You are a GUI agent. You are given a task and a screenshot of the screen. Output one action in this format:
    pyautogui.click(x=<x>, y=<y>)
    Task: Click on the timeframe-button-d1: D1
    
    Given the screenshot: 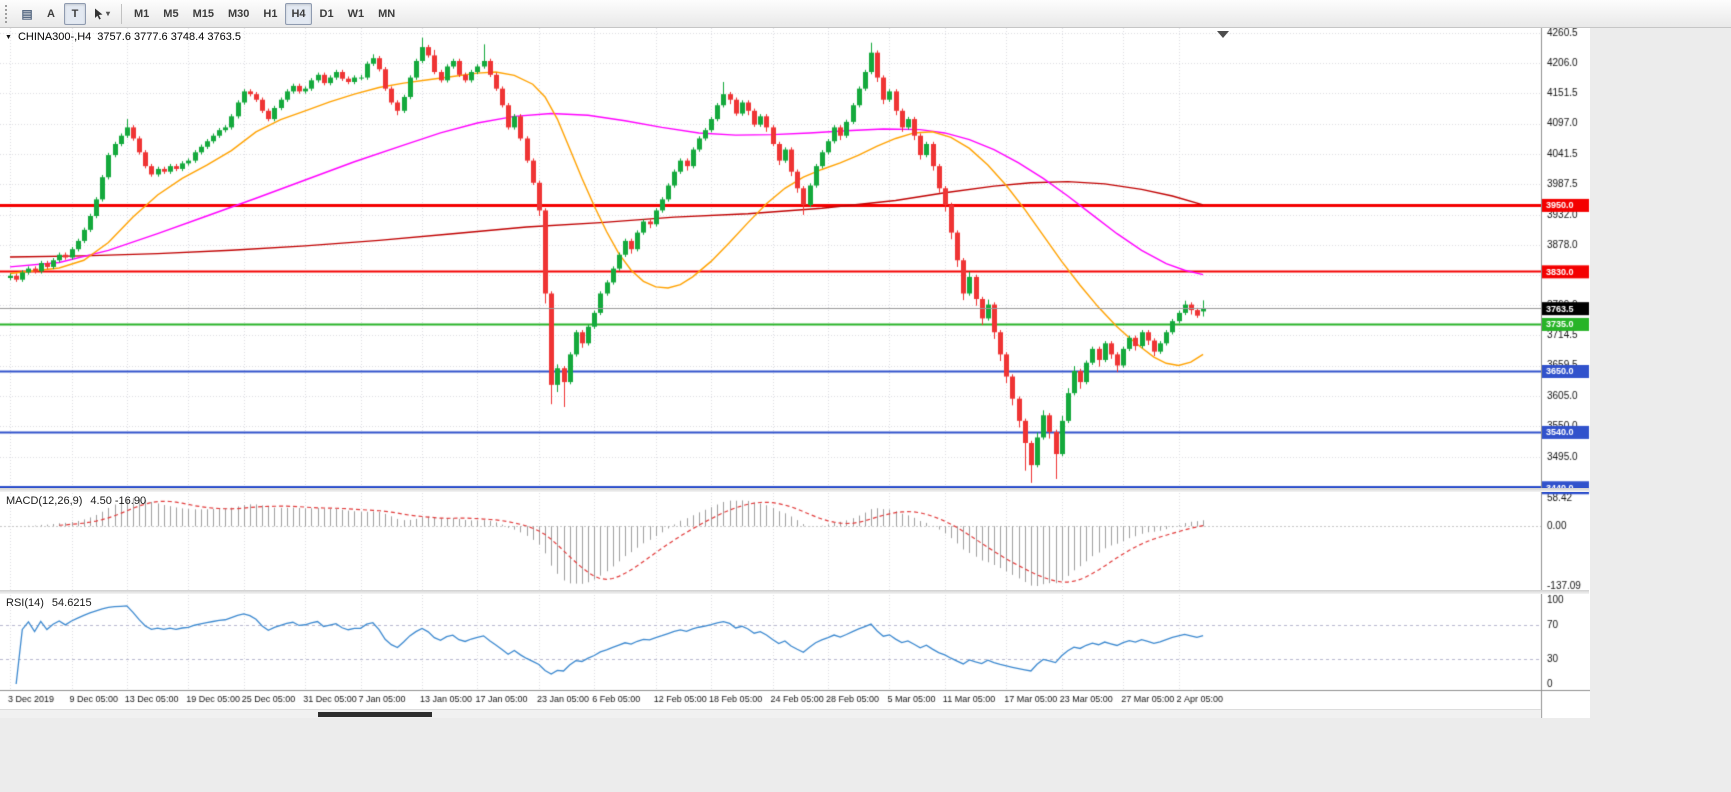 What is the action you would take?
    pyautogui.click(x=326, y=13)
    